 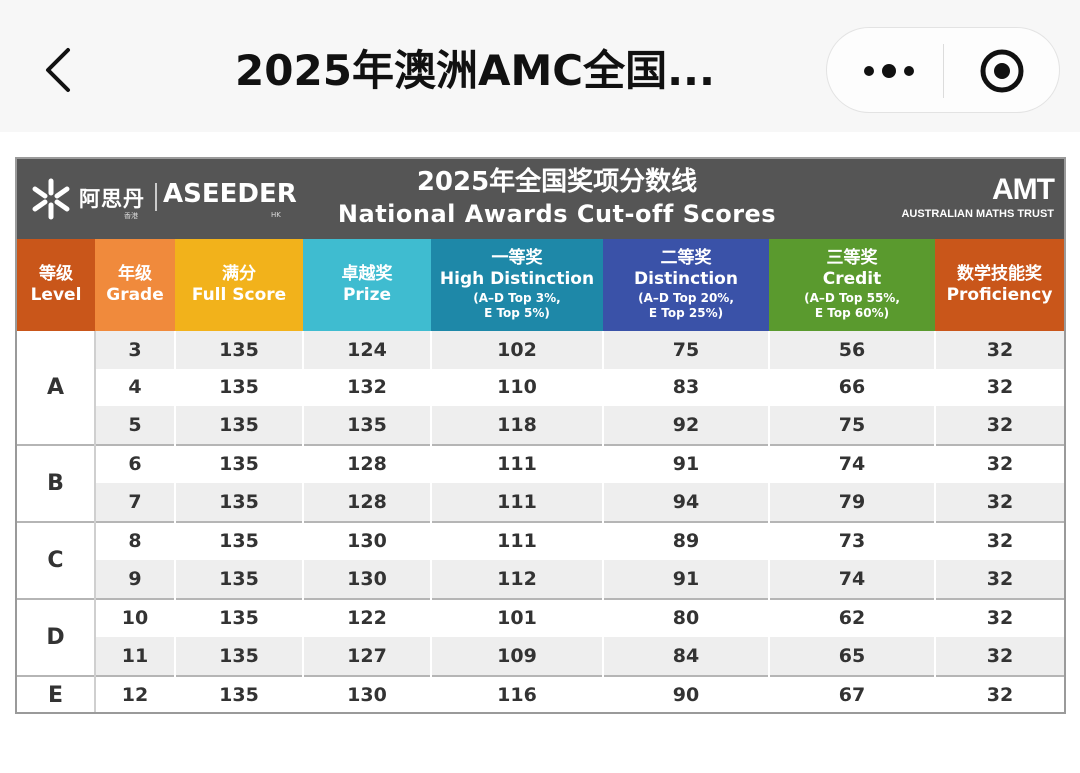 I want to click on grade-cell: 3, so click(x=134, y=350).